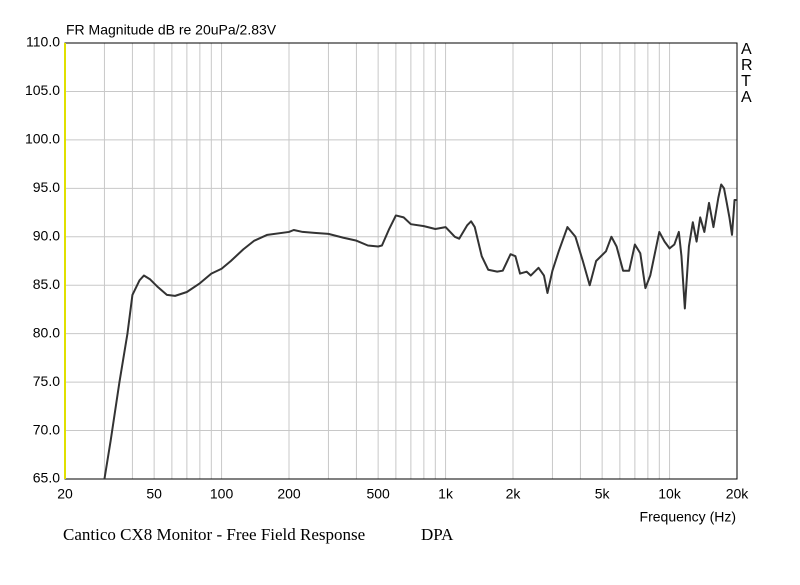  What do you see at coordinates (688, 517) in the screenshot?
I see `x-axis-label: Frequency (Hz)` at bounding box center [688, 517].